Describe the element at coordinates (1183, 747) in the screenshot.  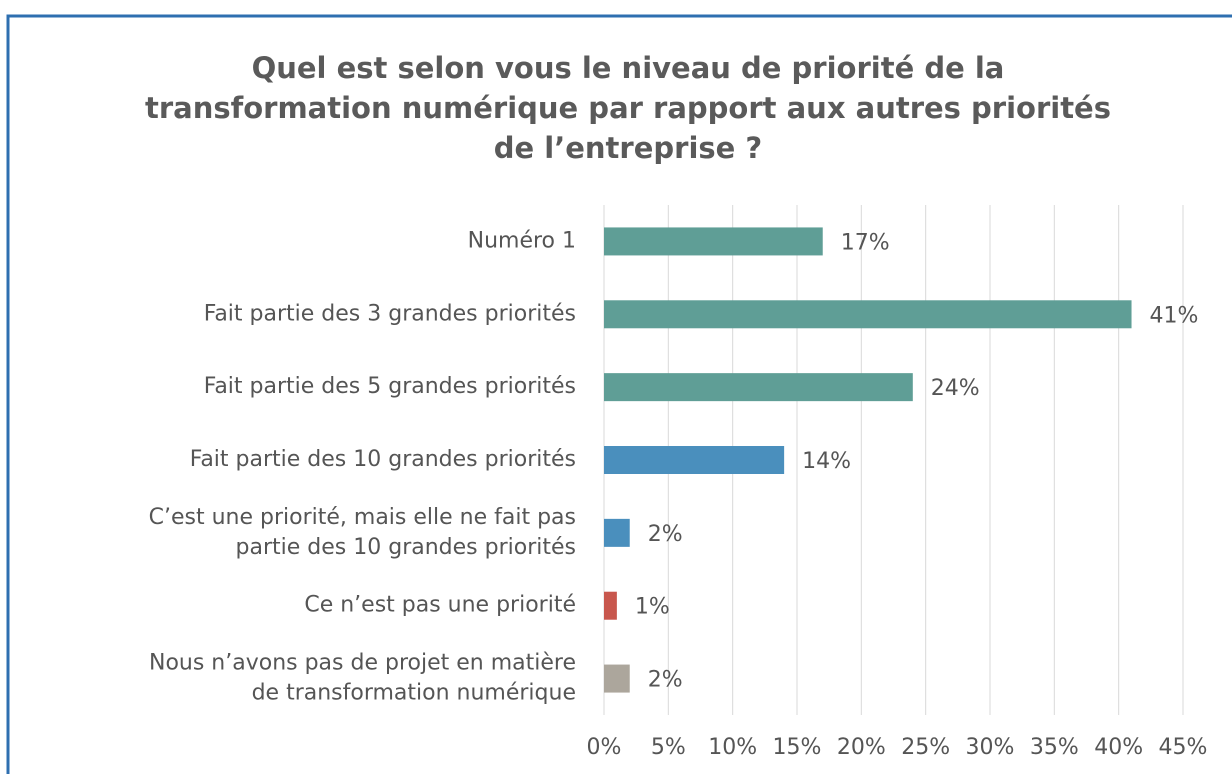
I see `x-tick-label: 45%` at that location.